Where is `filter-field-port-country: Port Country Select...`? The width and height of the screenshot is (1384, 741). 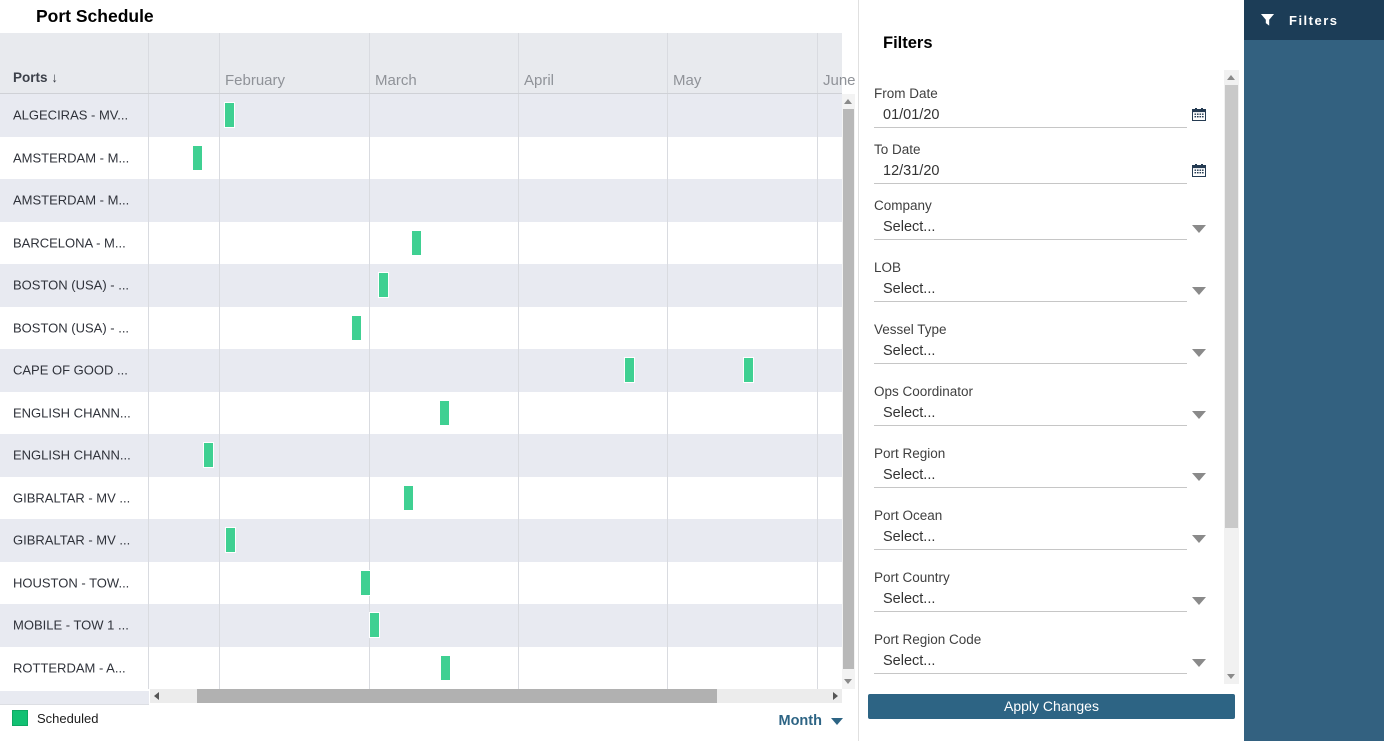 filter-field-port-country: Port Country Select... is located at coordinates (1040, 591).